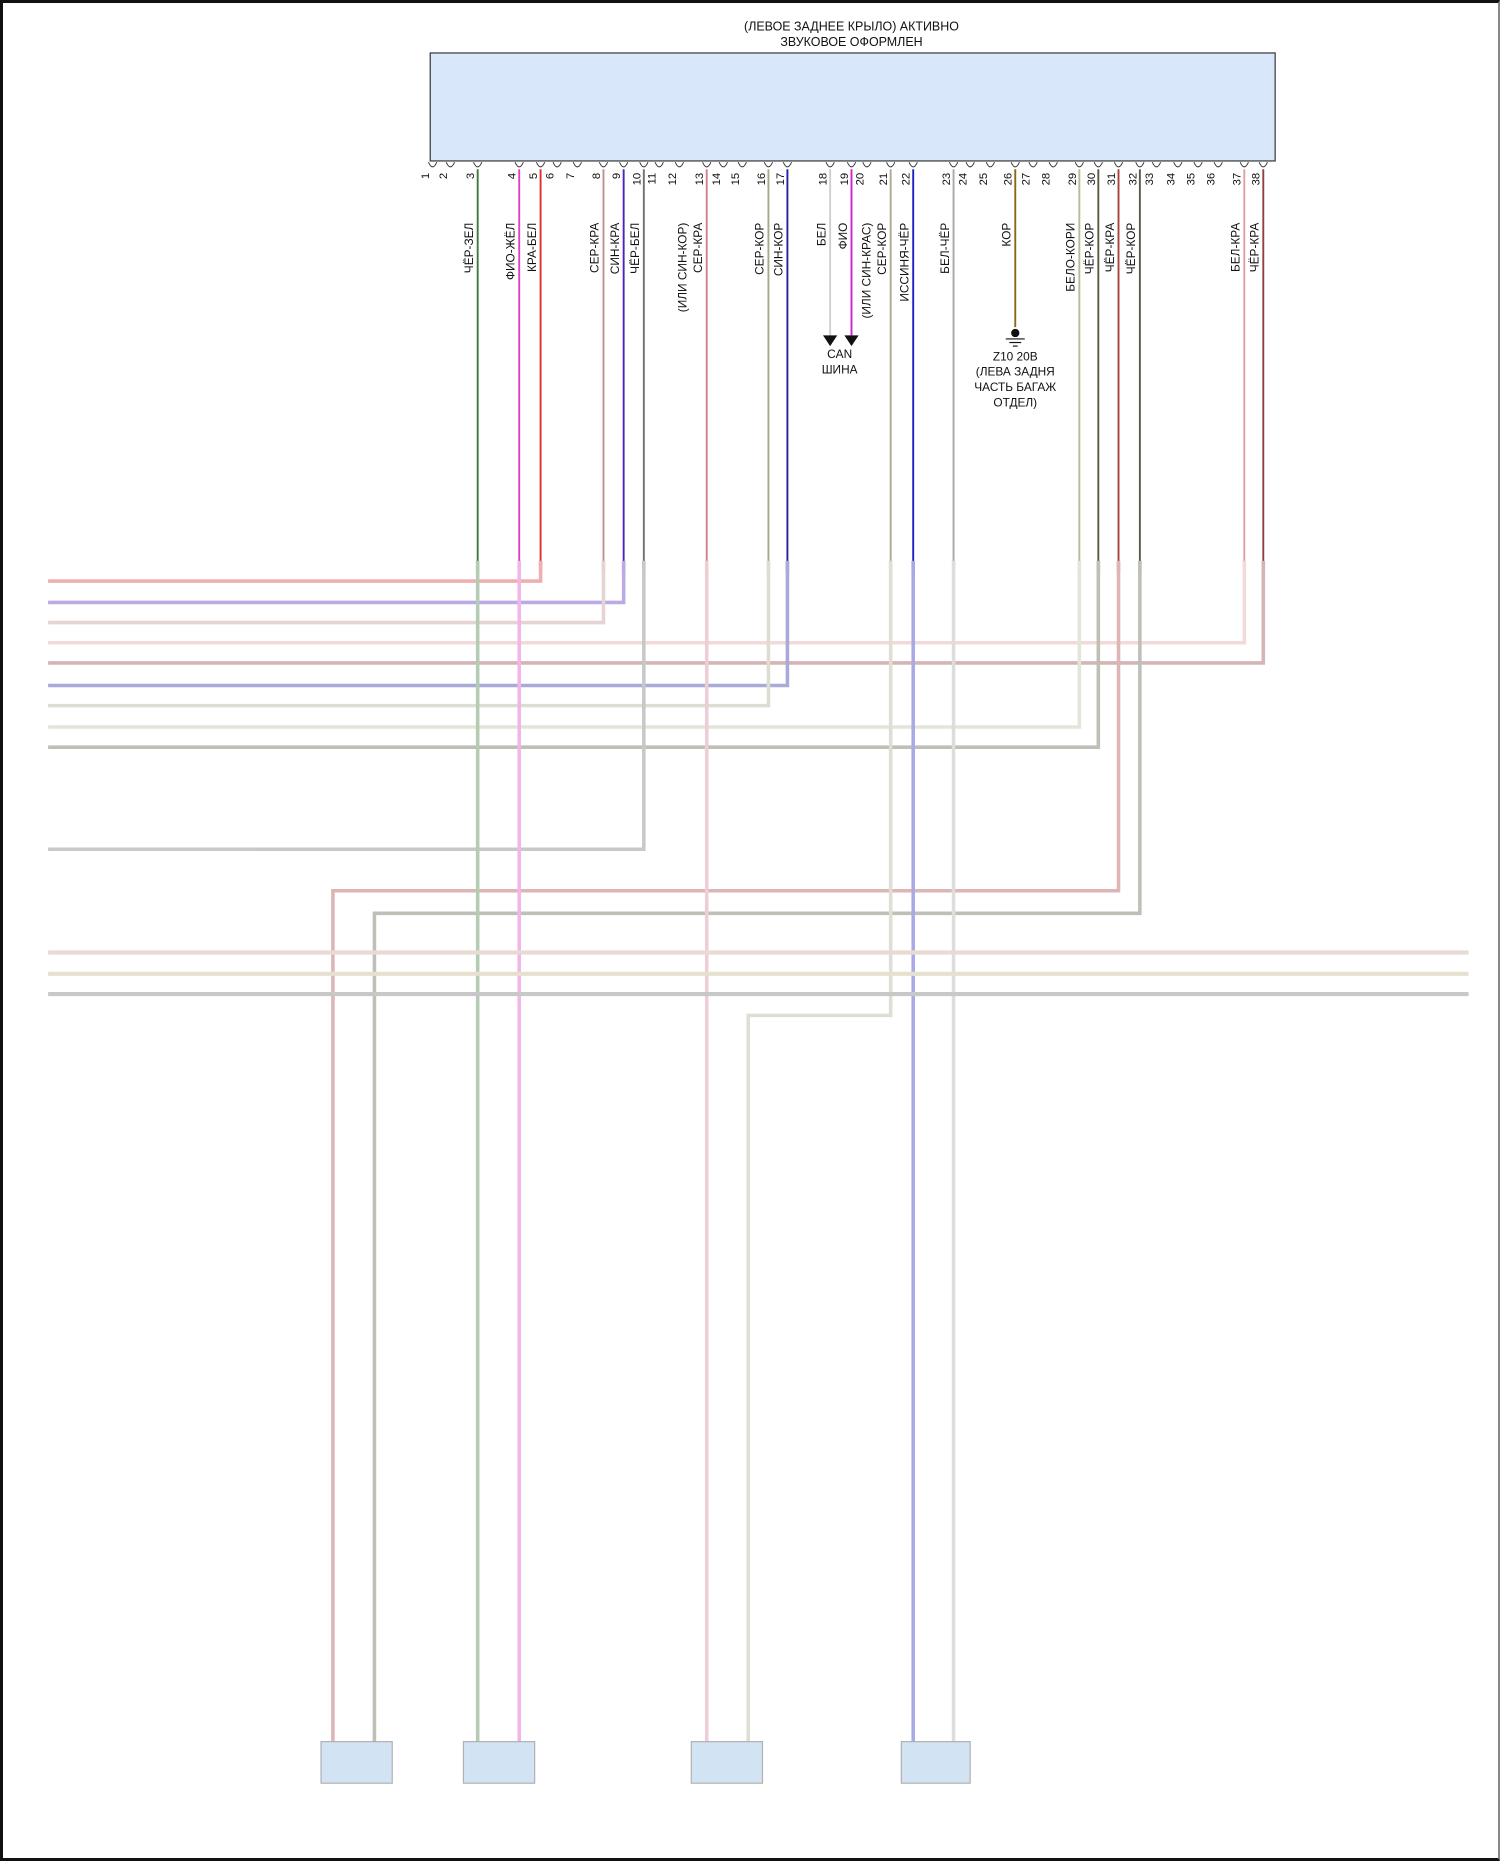 This screenshot has height=1861, width=1500. Describe the element at coordinates (947, 179) in the screenshot. I see `pin-number: 23` at that location.